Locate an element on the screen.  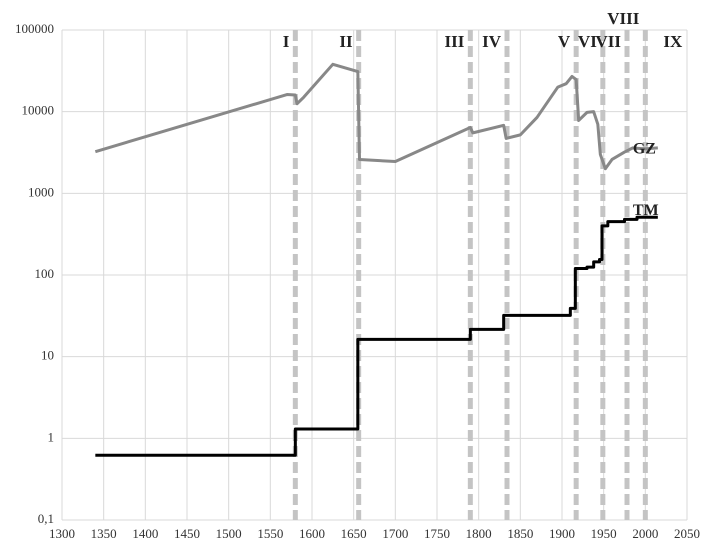
y-tick-label: 100000 is located at coordinates (34, 28).